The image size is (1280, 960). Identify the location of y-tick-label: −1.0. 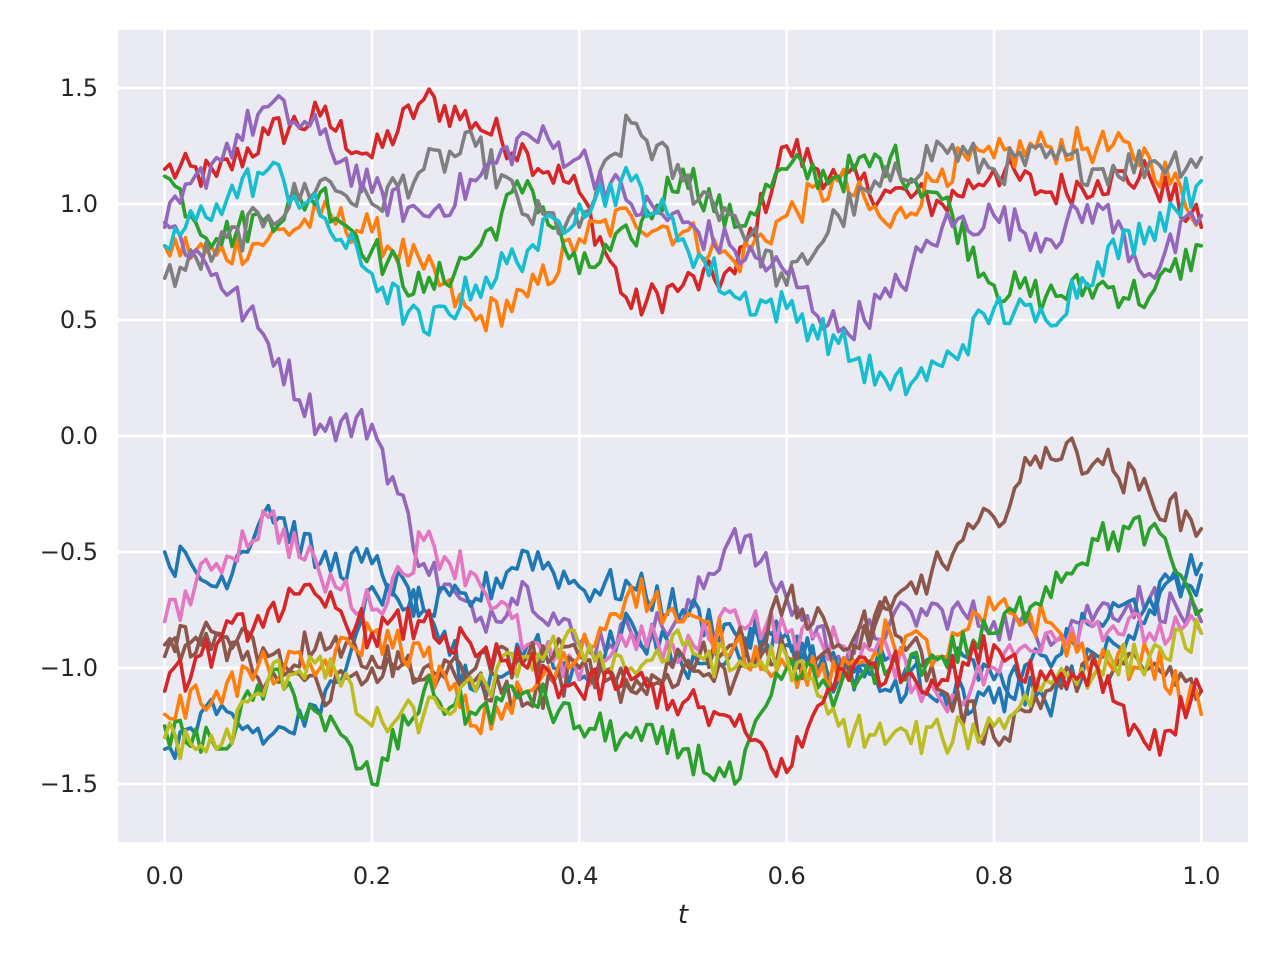
(69, 668).